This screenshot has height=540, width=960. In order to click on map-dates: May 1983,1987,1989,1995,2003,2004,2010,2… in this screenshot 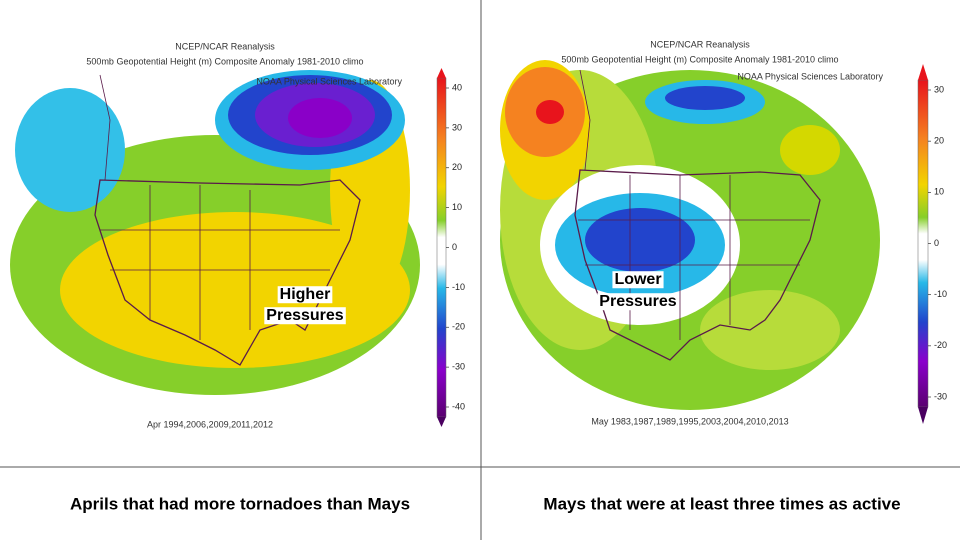, I will do `click(689, 421)`.